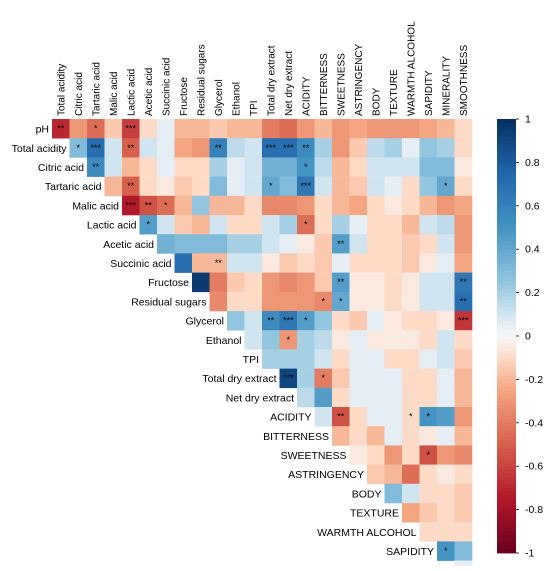 The width and height of the screenshot is (550, 571). What do you see at coordinates (112, 226) in the screenshot?
I see `row-label: Lactic acid` at bounding box center [112, 226].